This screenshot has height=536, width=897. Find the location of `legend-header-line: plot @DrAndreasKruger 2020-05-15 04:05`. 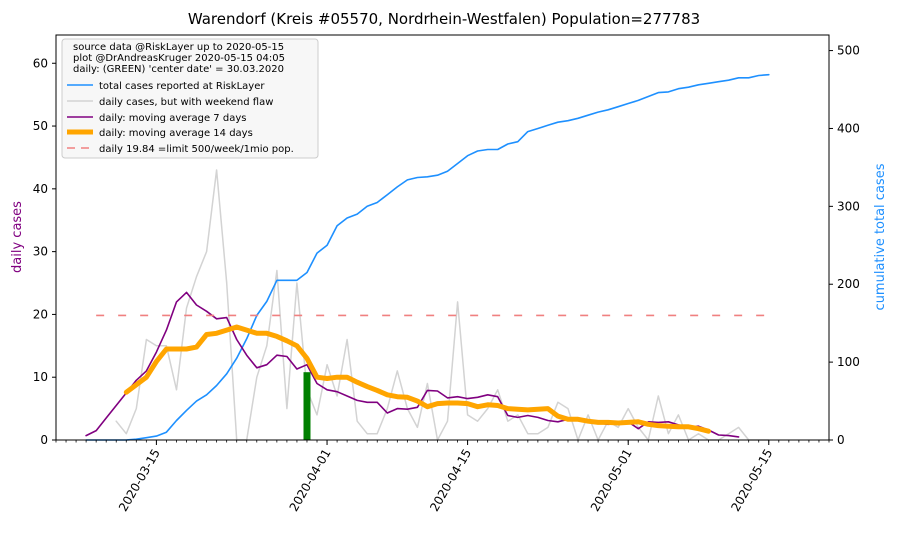

legend-header-line: plot @DrAndreasKruger 2020-05-15 04:05 is located at coordinates (179, 58).